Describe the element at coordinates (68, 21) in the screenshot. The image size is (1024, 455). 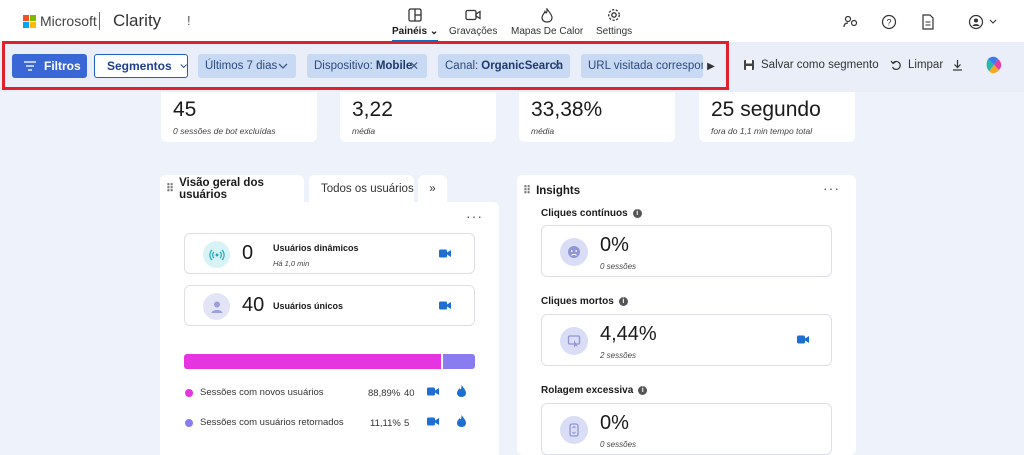
I see `brand-microsoft: Microsoft` at that location.